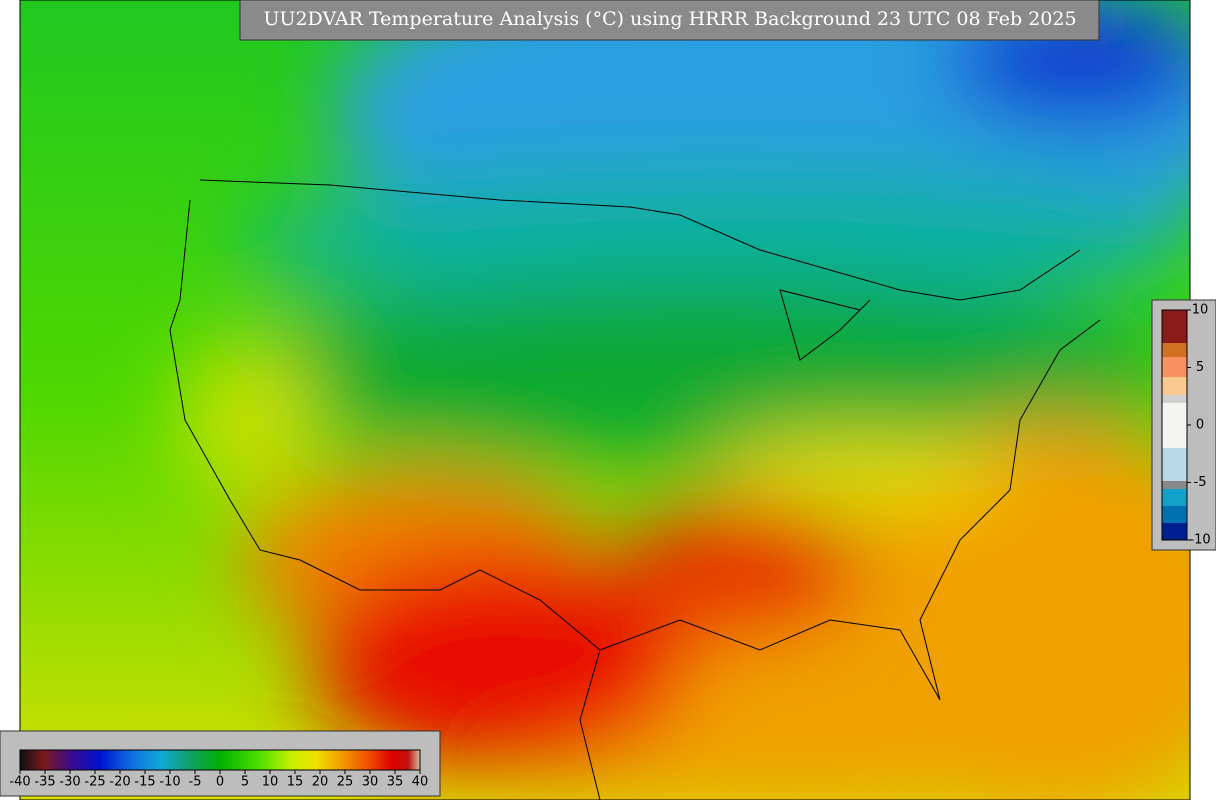 The width and height of the screenshot is (1216, 804). I want to click on tick-label: 20, so click(320, 782).